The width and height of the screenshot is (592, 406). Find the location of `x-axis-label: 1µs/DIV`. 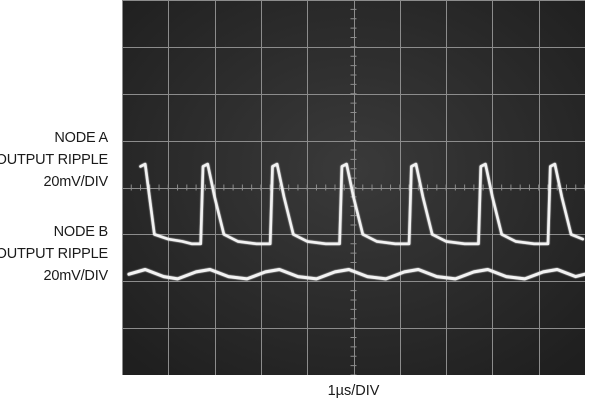

x-axis-label: 1µs/DIV is located at coordinates (353, 391).